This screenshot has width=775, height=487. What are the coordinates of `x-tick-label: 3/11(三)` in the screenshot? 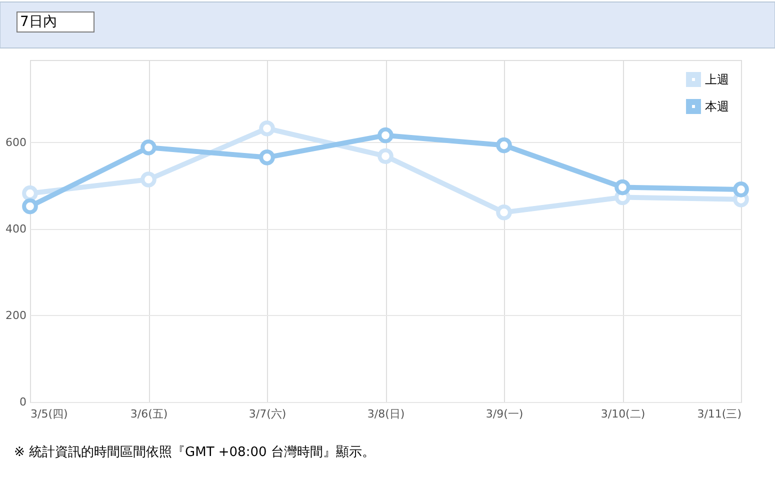 It's located at (719, 414).